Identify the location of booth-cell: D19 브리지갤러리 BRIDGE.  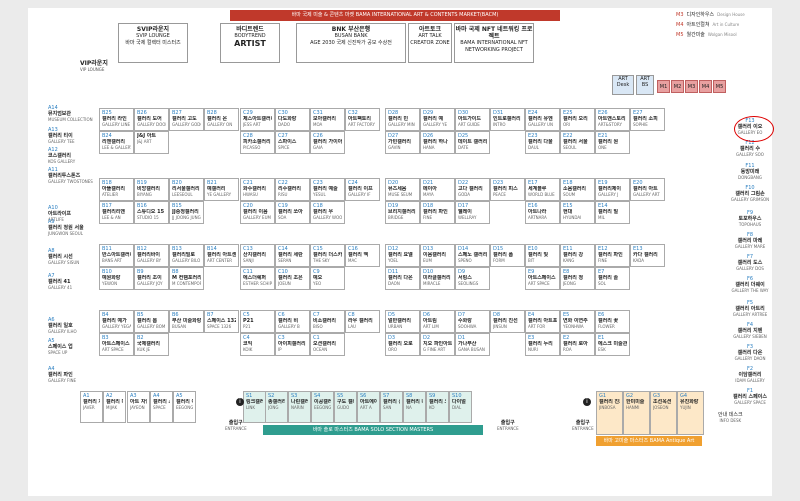
(402, 212).